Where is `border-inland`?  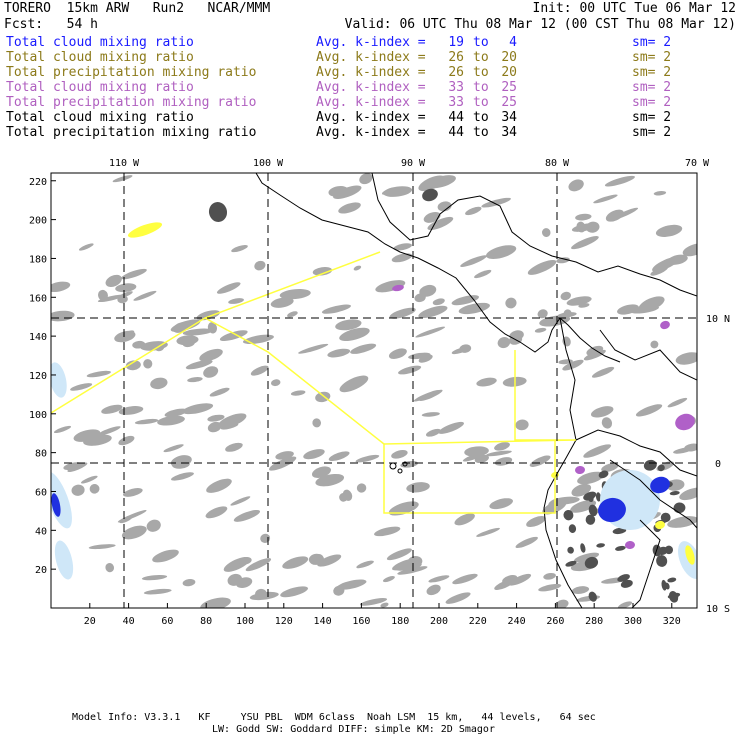
border-inland is located at coordinates (636, 453).